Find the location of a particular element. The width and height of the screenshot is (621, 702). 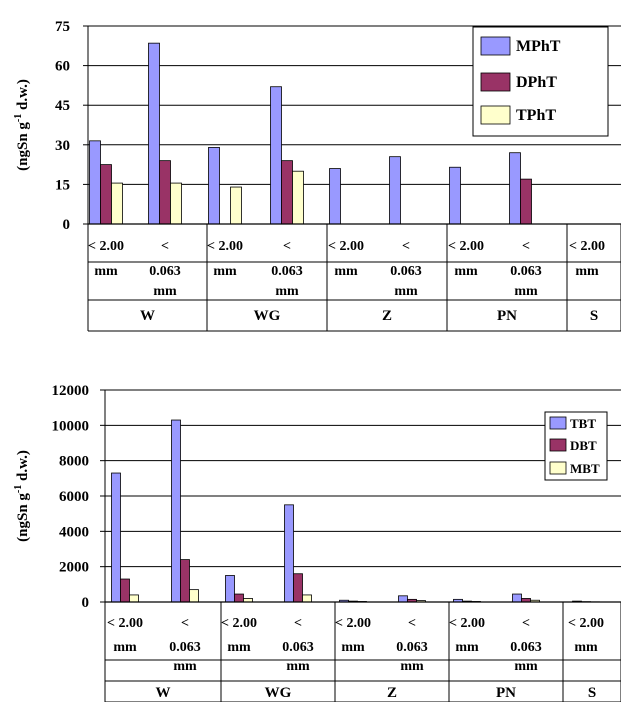

y-tick-label: 8000 is located at coordinates (74, 462).